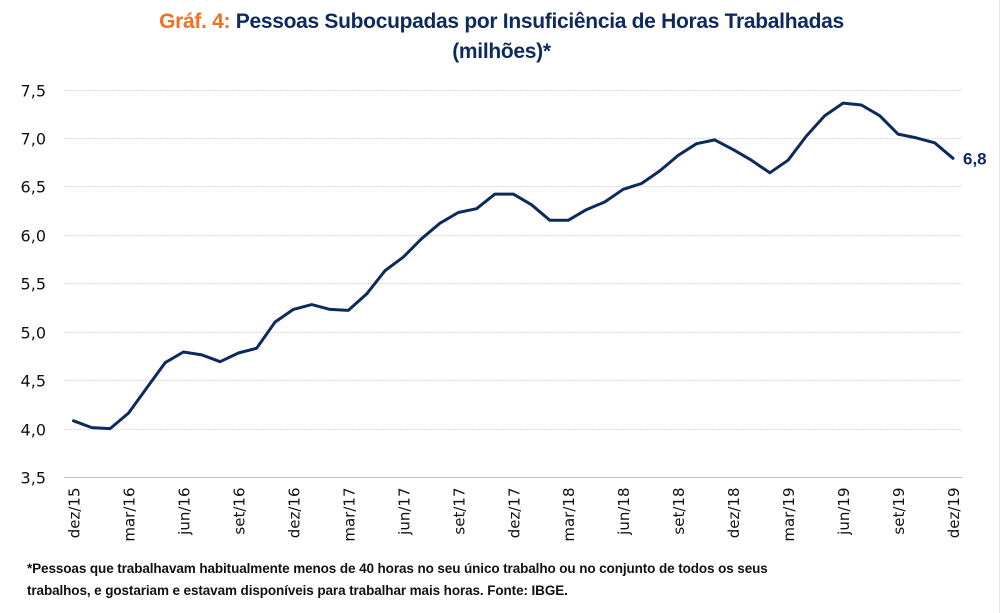 This screenshot has width=1003, height=613. What do you see at coordinates (899, 511) in the screenshot?
I see `x-tick-label: set/19` at bounding box center [899, 511].